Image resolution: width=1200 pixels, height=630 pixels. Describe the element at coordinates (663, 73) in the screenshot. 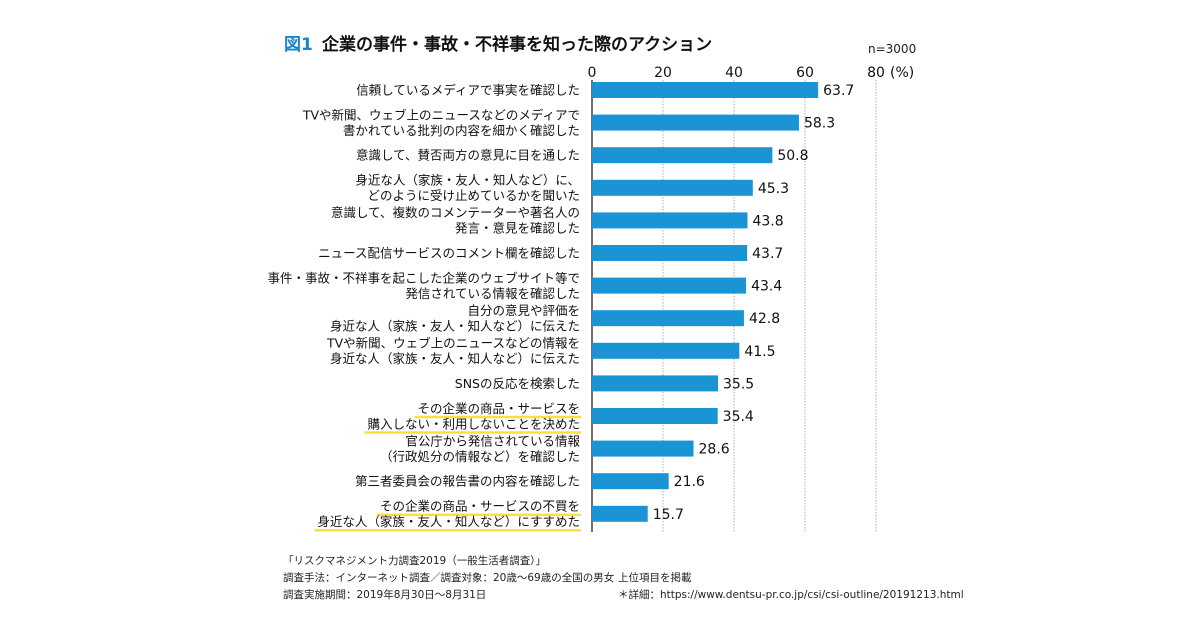

I see `x-tick-label-20: 20` at that location.